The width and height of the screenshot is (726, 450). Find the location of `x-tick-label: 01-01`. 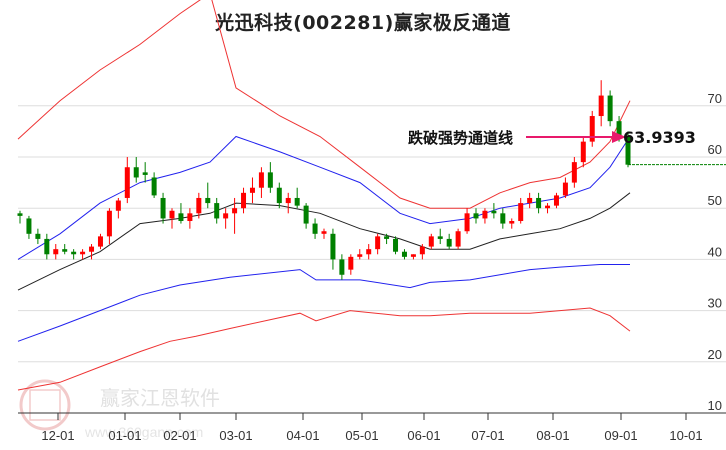

x-tick-label: 01-01 is located at coordinates (124, 435).